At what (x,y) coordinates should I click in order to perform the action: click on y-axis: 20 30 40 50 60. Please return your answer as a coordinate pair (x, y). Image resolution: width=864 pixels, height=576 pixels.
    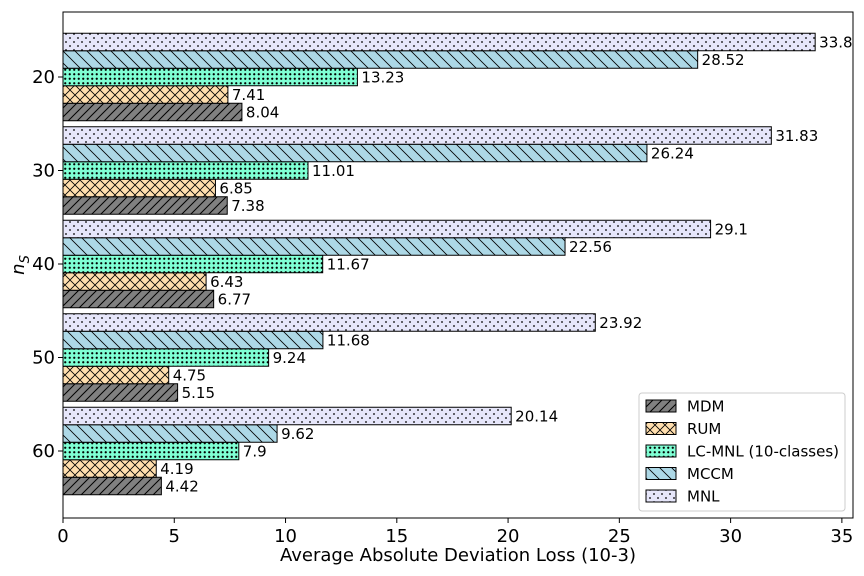
    Looking at the image, I should click on (47, 264).